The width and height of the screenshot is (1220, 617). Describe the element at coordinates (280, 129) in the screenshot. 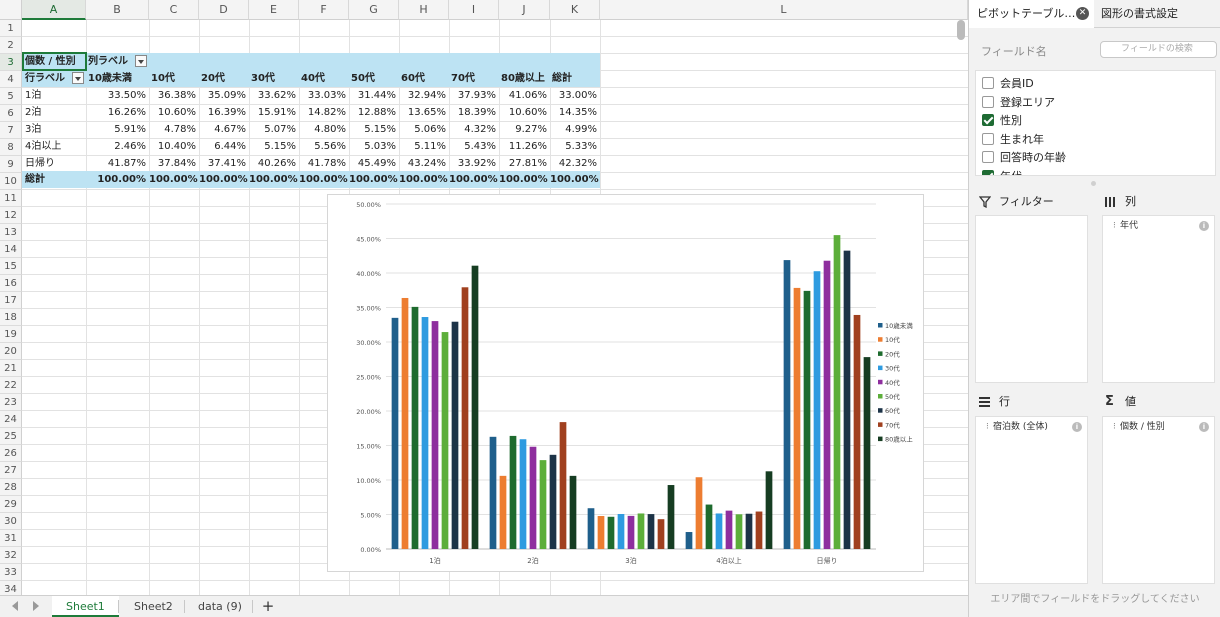

I see `pivot-value-cell: 5.07%` at that location.